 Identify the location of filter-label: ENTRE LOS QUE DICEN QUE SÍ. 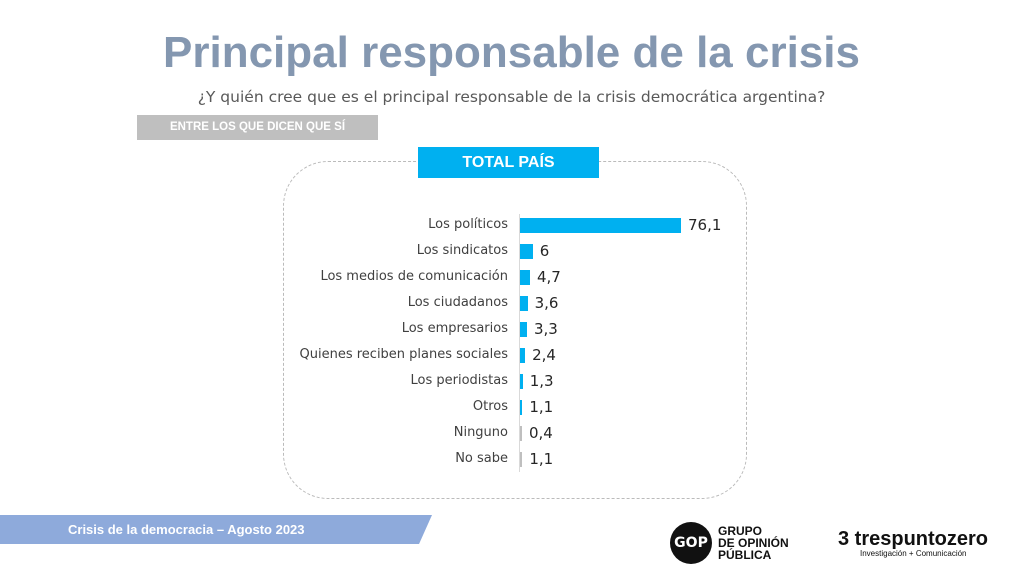
(257, 127).